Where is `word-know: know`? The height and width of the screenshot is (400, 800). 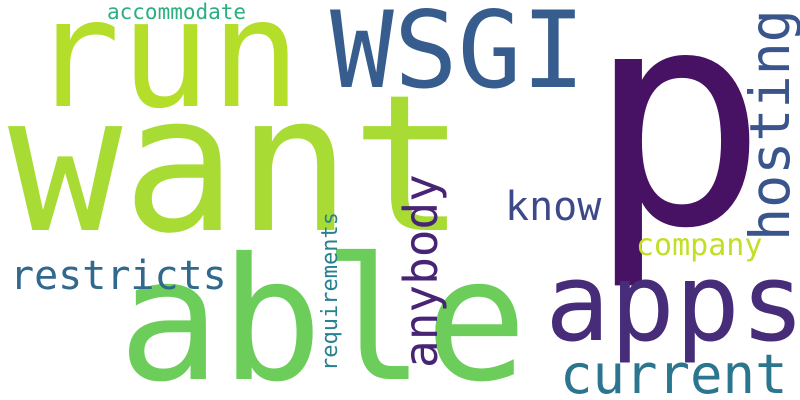
word-know: know is located at coordinates (553, 207).